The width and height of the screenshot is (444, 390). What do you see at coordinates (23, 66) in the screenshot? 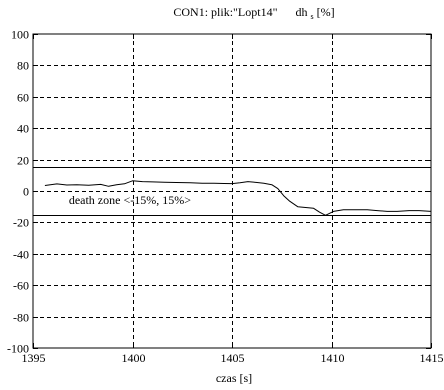
I see `y-tick-label: 80` at bounding box center [23, 66].